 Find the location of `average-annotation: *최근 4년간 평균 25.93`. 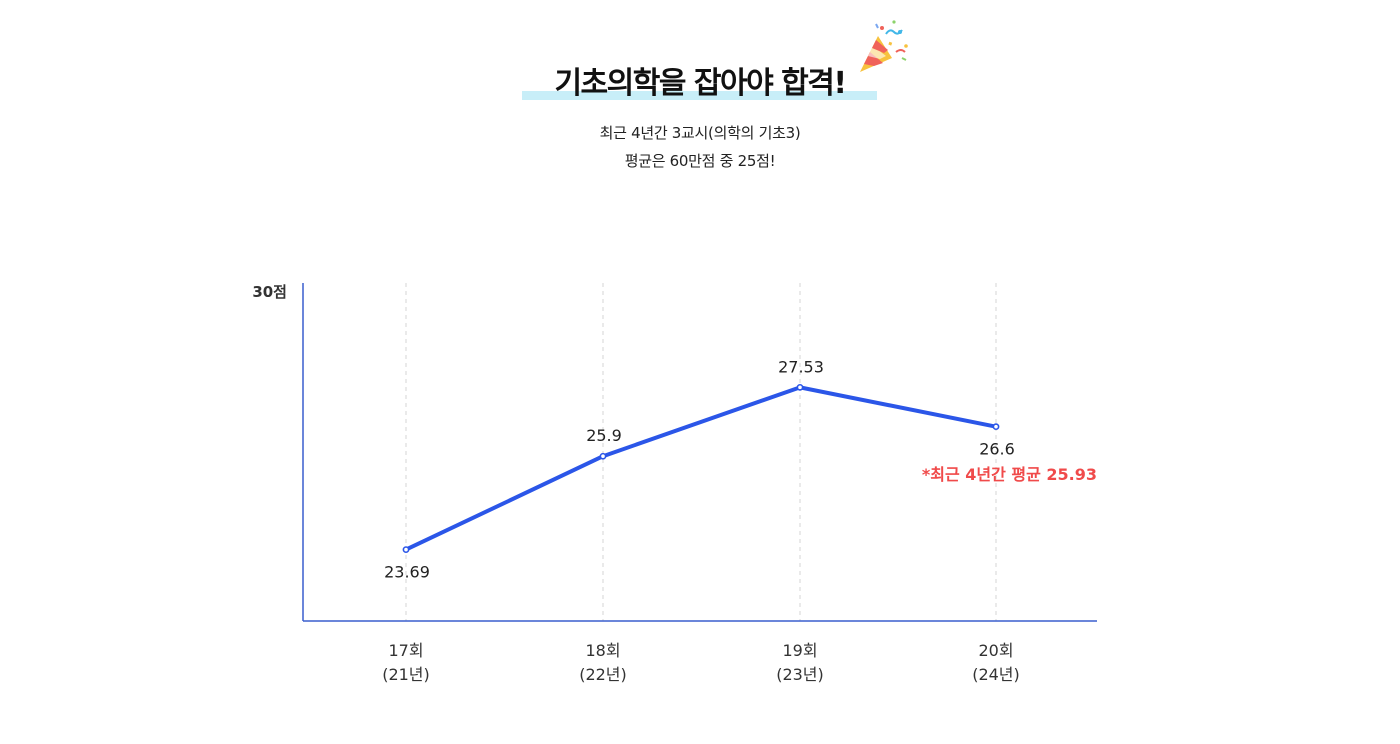

average-annotation: *최근 4년간 평균 25.93 is located at coordinates (1009, 474).